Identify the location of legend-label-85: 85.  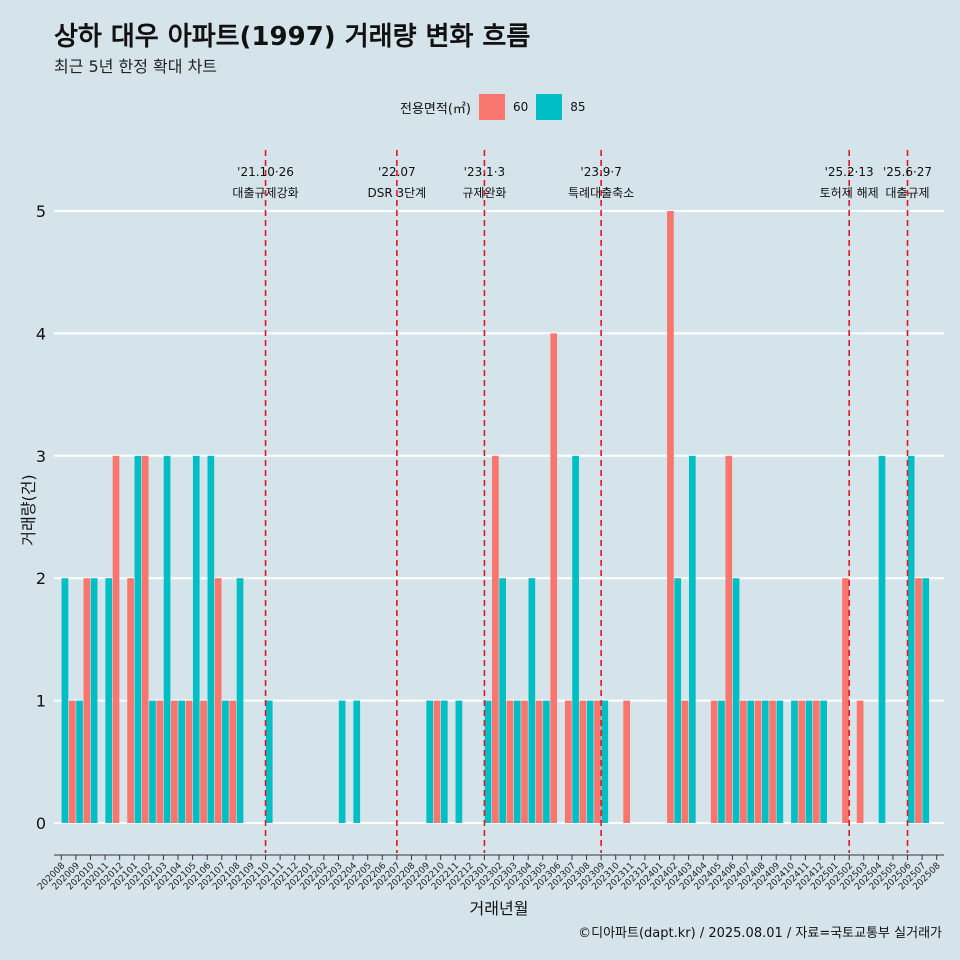
(578, 107).